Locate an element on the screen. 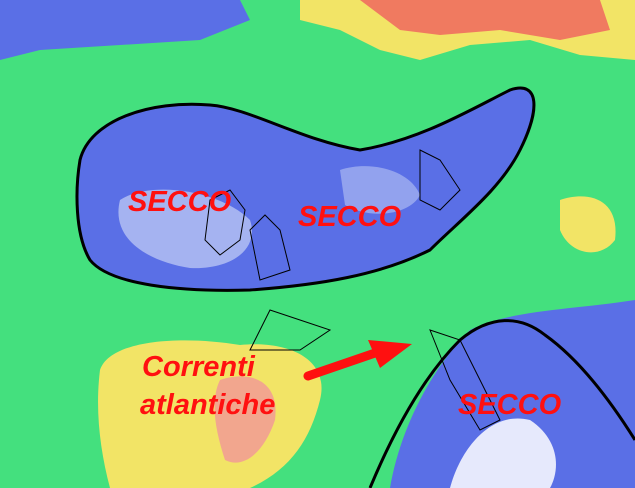  humid-salmon-iberia is located at coordinates (245, 419).